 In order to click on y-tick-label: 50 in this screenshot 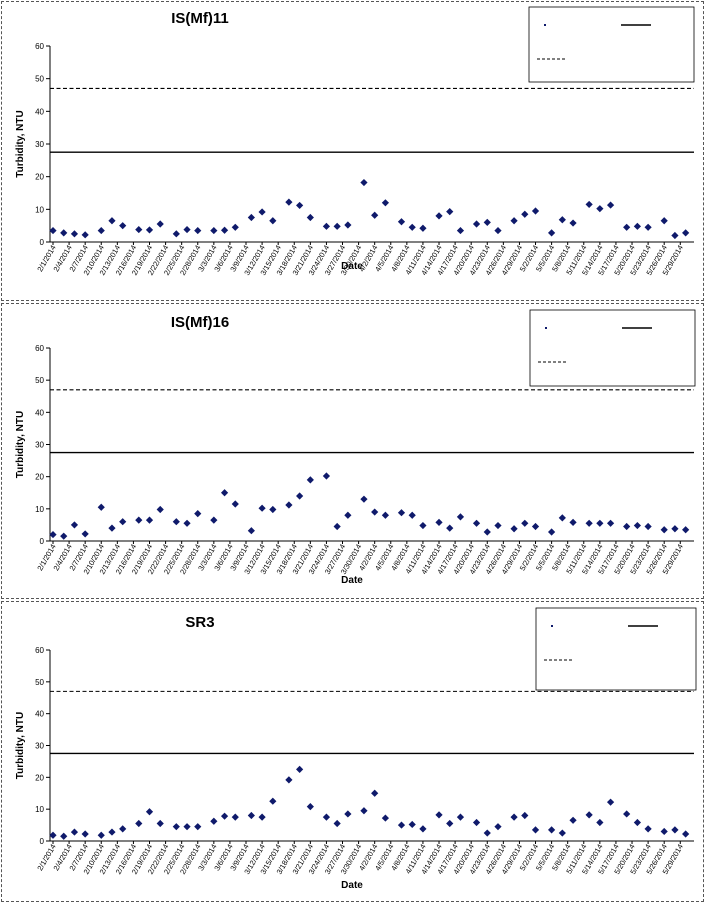, I will do `click(39, 380)`.